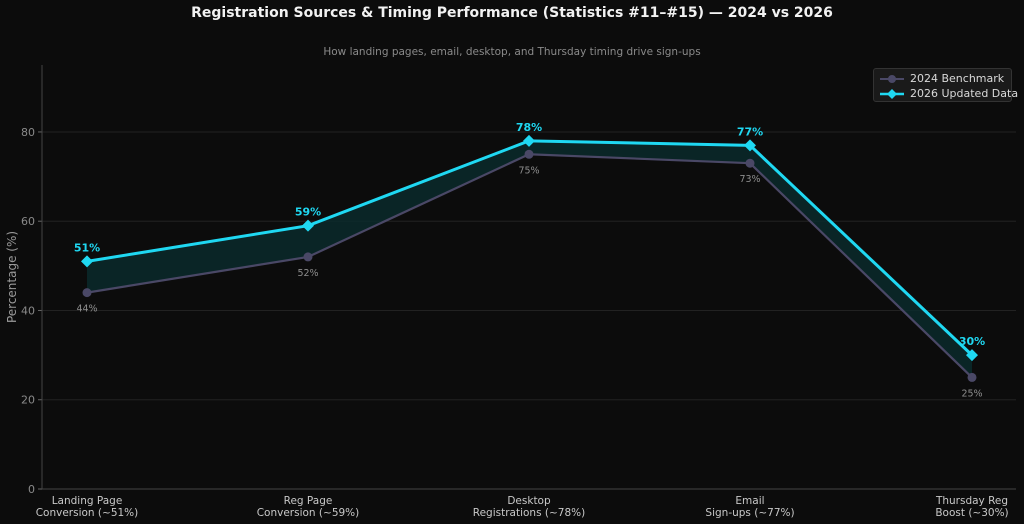 This screenshot has height=524, width=1024. Describe the element at coordinates (972, 341) in the screenshot. I see `data-label-2026-4: 30%` at that location.